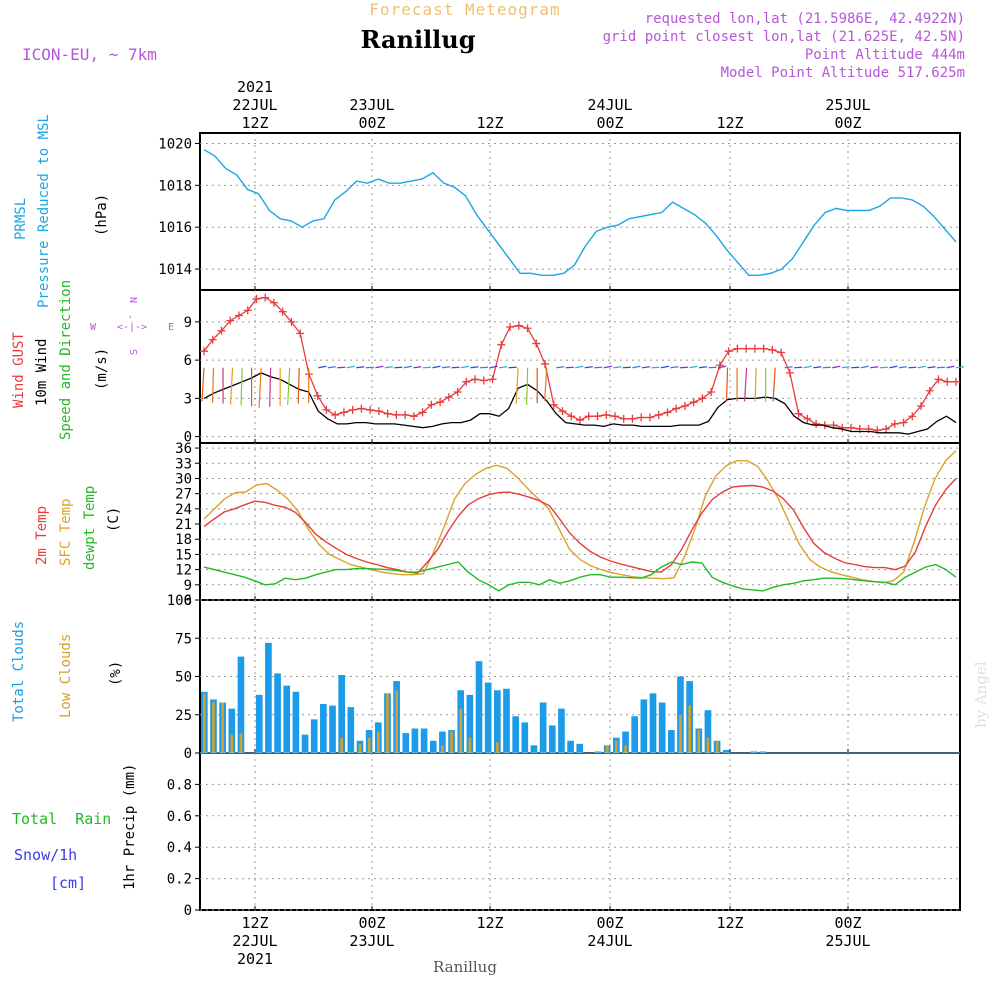  What do you see at coordinates (130, 827) in the screenshot?
I see `precip-axis-label: 1hr Precip (mm)` at bounding box center [130, 827].